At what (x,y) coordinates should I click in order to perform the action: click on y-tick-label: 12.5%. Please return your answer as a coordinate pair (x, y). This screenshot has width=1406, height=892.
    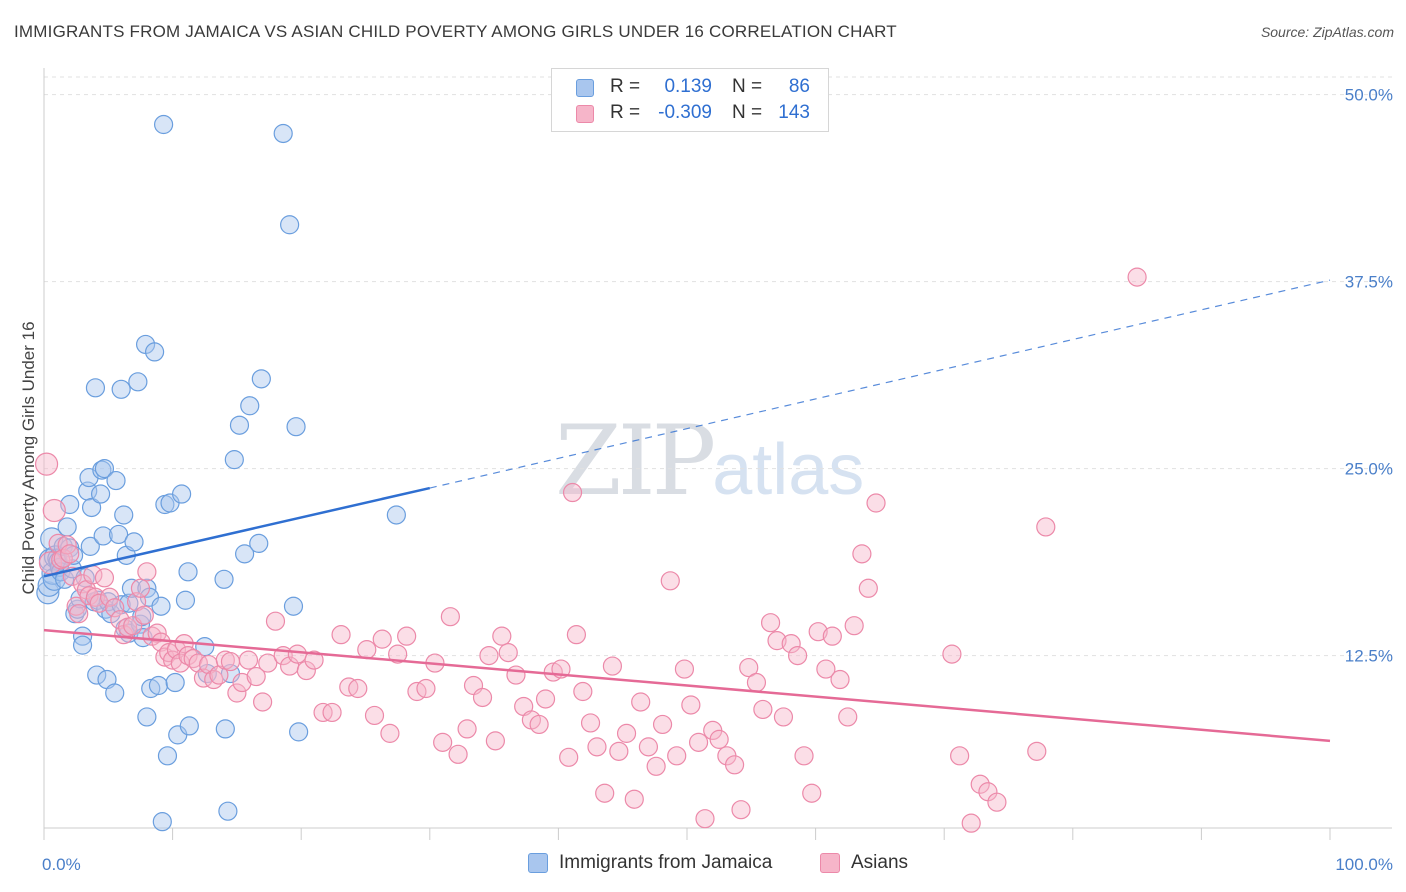
    Looking at the image, I should click on (1369, 656).